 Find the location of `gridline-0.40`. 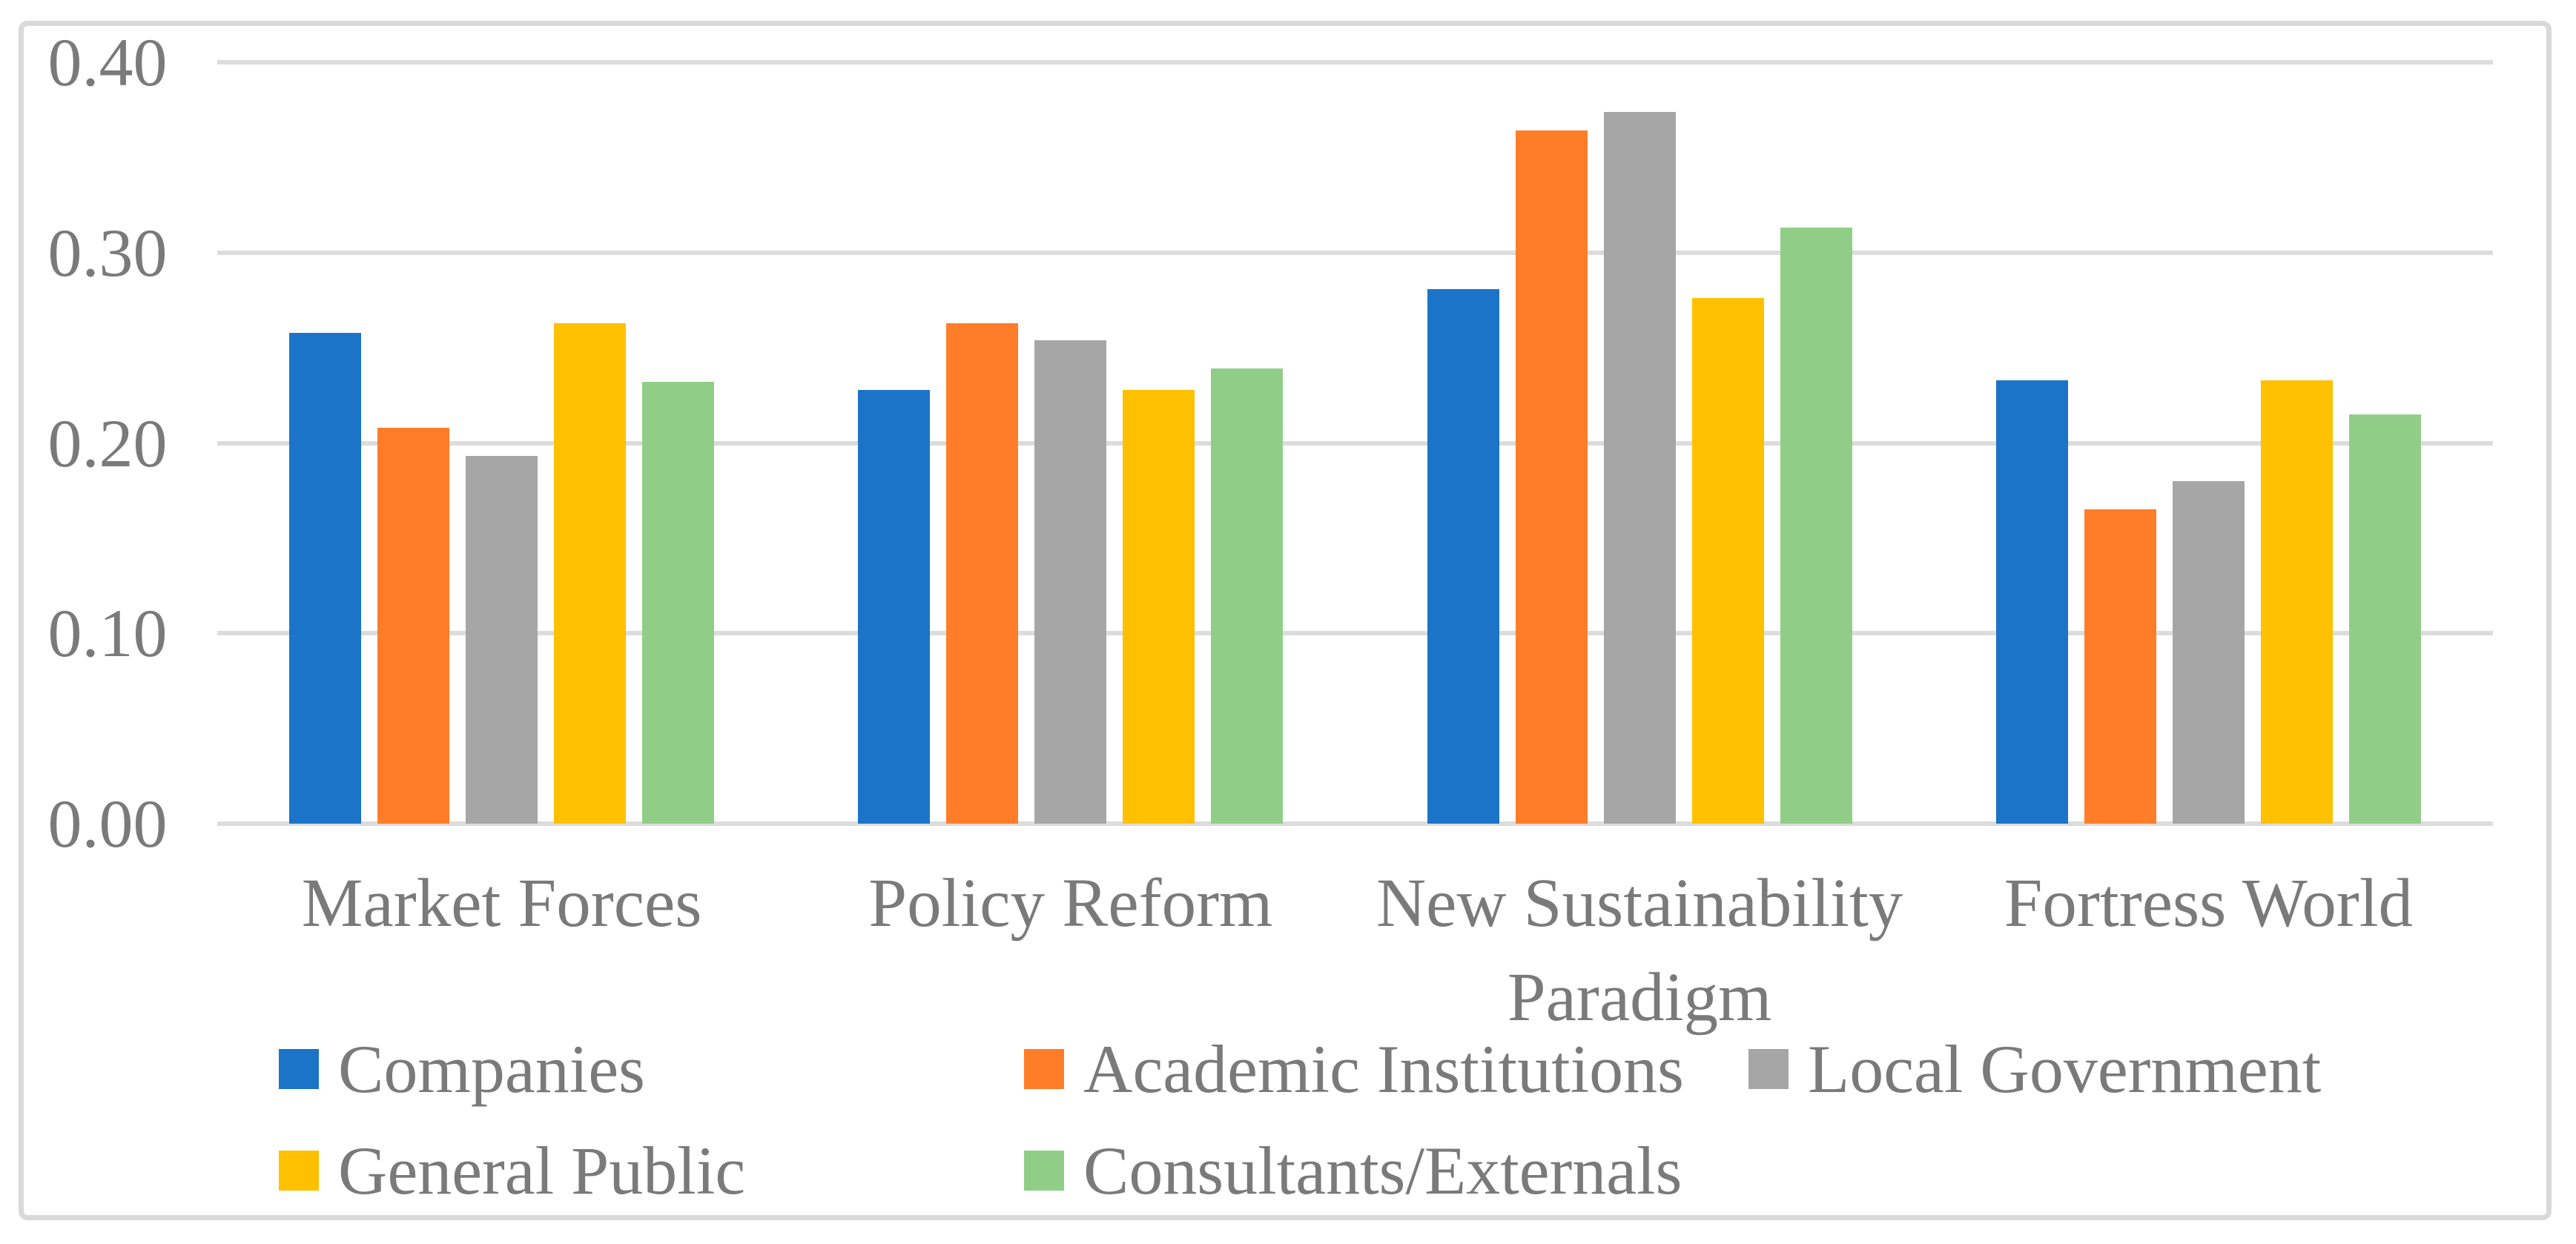

gridline-0.40 is located at coordinates (1355, 62).